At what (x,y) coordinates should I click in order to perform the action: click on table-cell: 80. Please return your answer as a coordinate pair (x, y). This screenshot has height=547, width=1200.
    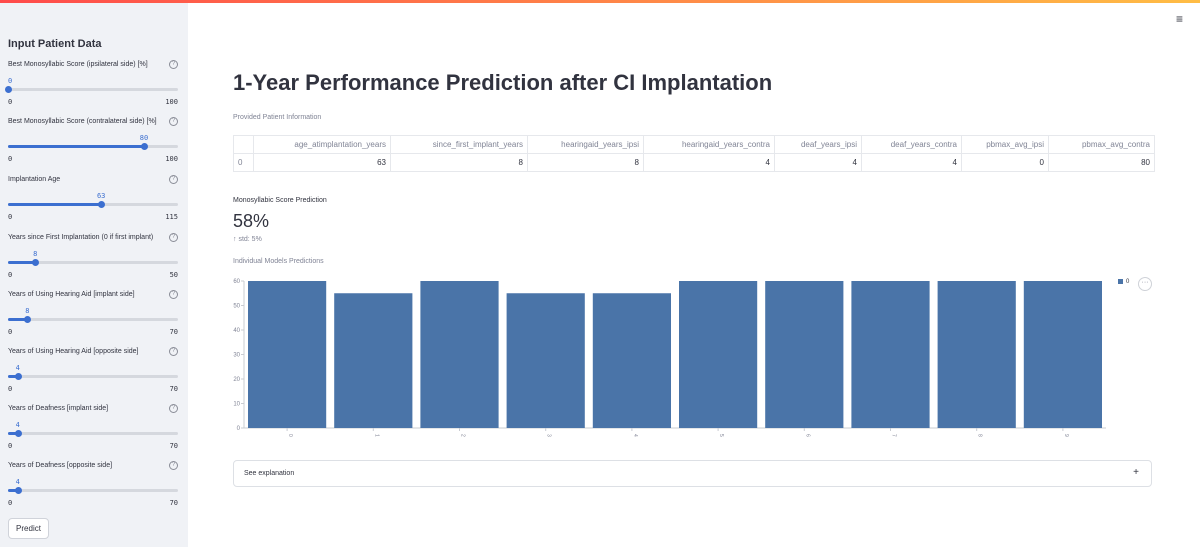
    Looking at the image, I should click on (1101, 162).